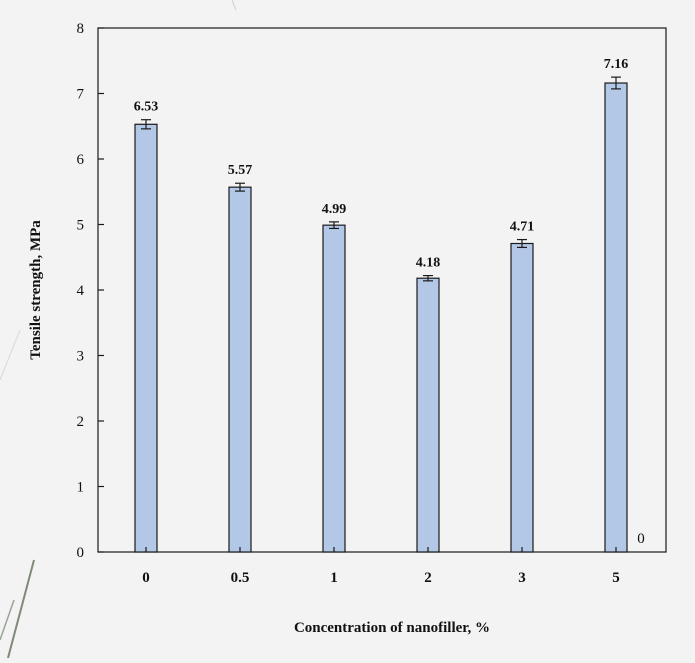 Image resolution: width=695 pixels, height=663 pixels. I want to click on y-axis-label: Tensile strength, MPa, so click(36, 290).